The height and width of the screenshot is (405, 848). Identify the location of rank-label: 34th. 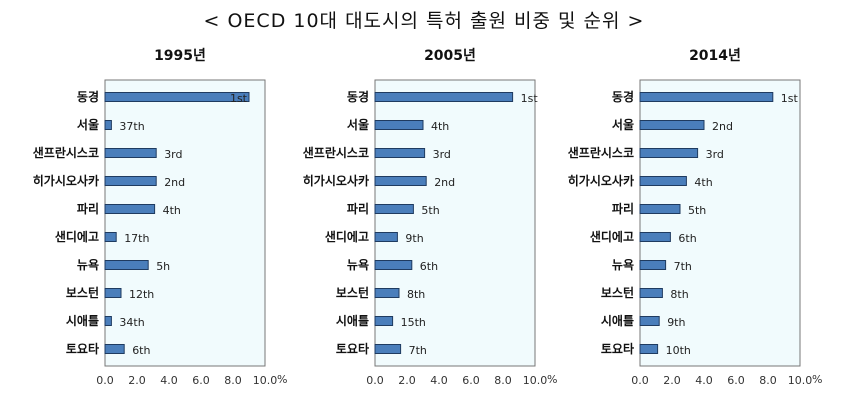
(131, 322).